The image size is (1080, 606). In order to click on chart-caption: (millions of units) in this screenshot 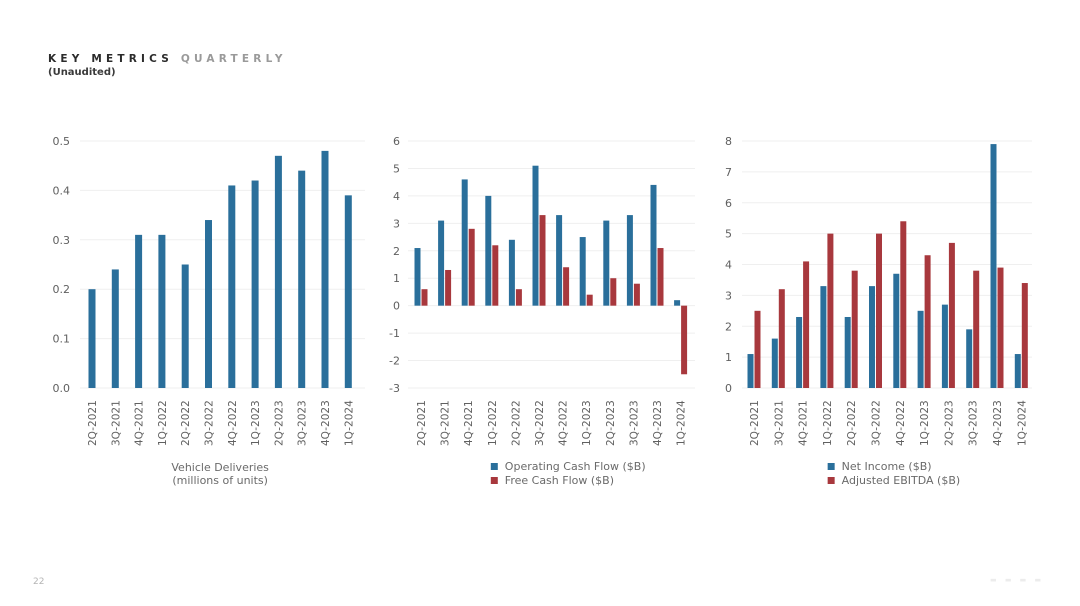, I will do `click(220, 480)`.